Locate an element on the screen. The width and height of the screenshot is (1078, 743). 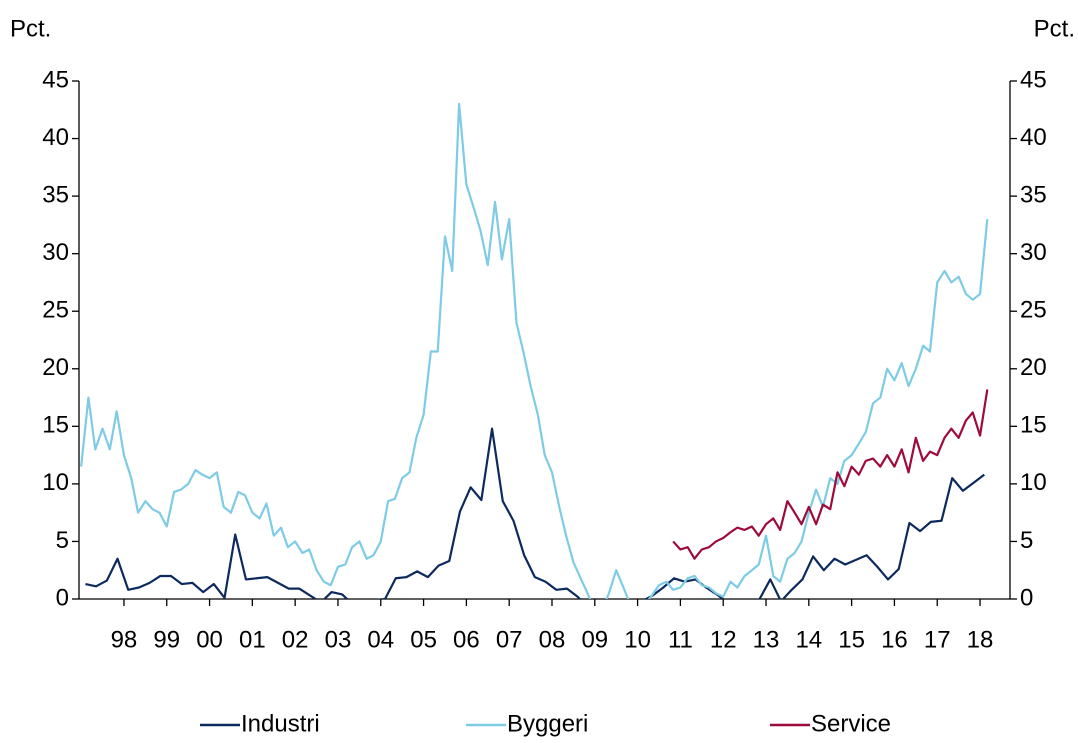
y-tick-label: 25 is located at coordinates (55, 310).